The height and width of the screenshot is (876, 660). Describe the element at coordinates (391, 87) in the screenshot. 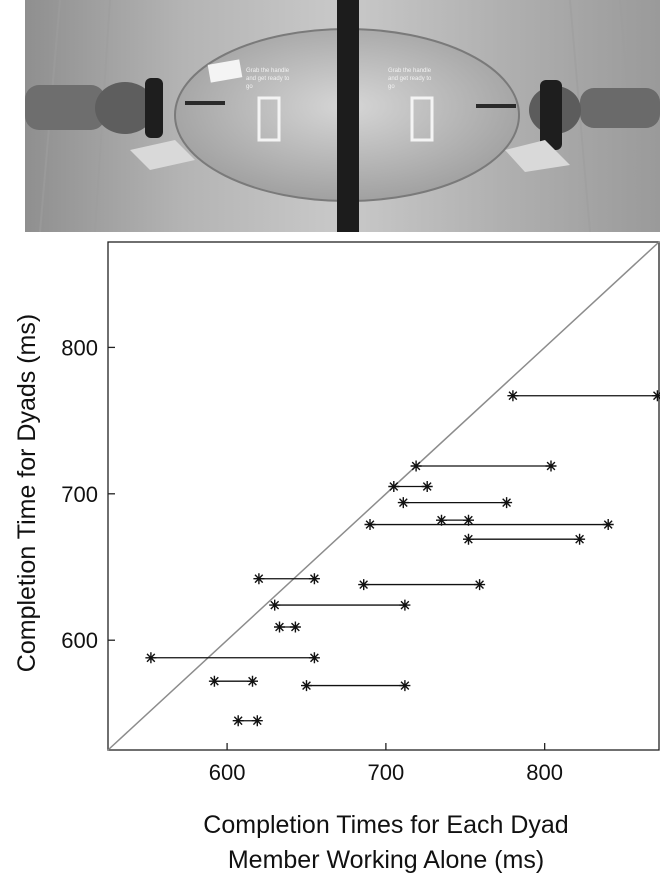

I see `right-screen-line-3: go` at that location.